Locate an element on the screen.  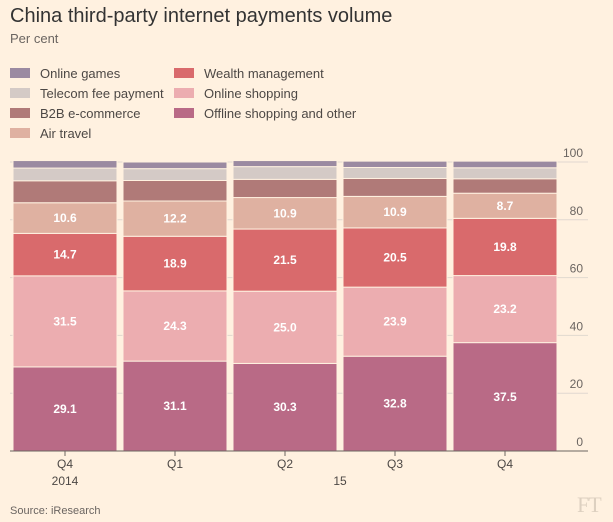
data-label: 31.1 is located at coordinates (175, 406).